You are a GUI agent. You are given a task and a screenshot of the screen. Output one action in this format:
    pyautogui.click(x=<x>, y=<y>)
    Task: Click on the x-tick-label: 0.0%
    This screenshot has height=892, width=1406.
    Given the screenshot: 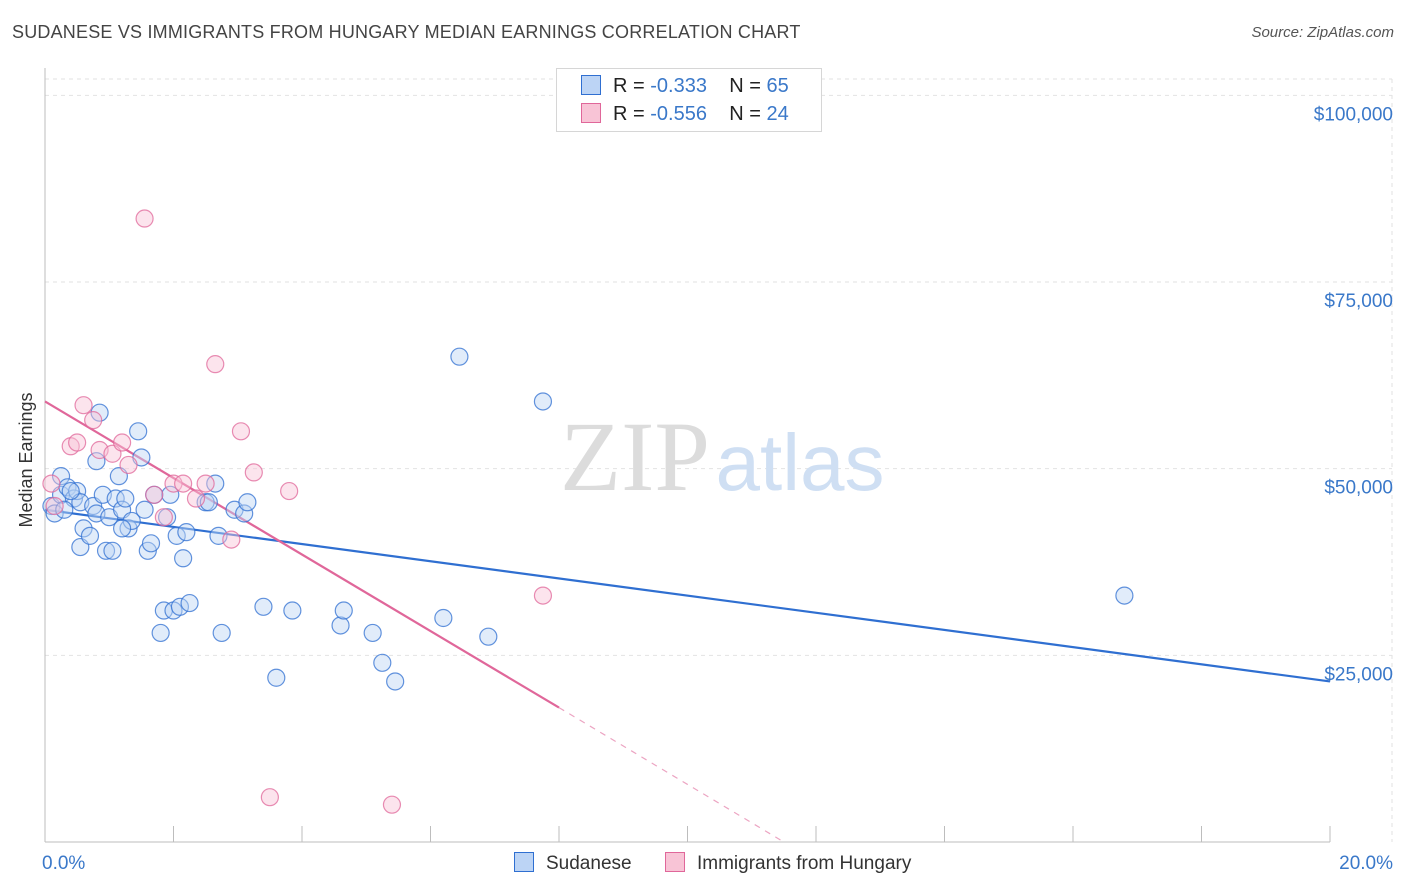 What is the action you would take?
    pyautogui.click(x=63, y=863)
    